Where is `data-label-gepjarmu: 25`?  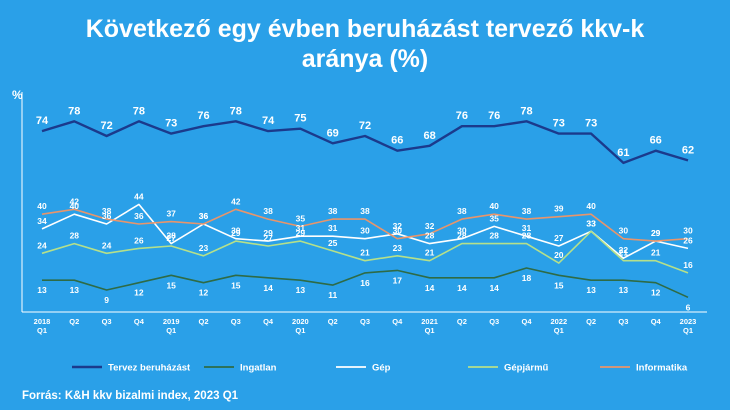 data-label-gepjarmu: 25 is located at coordinates (333, 243).